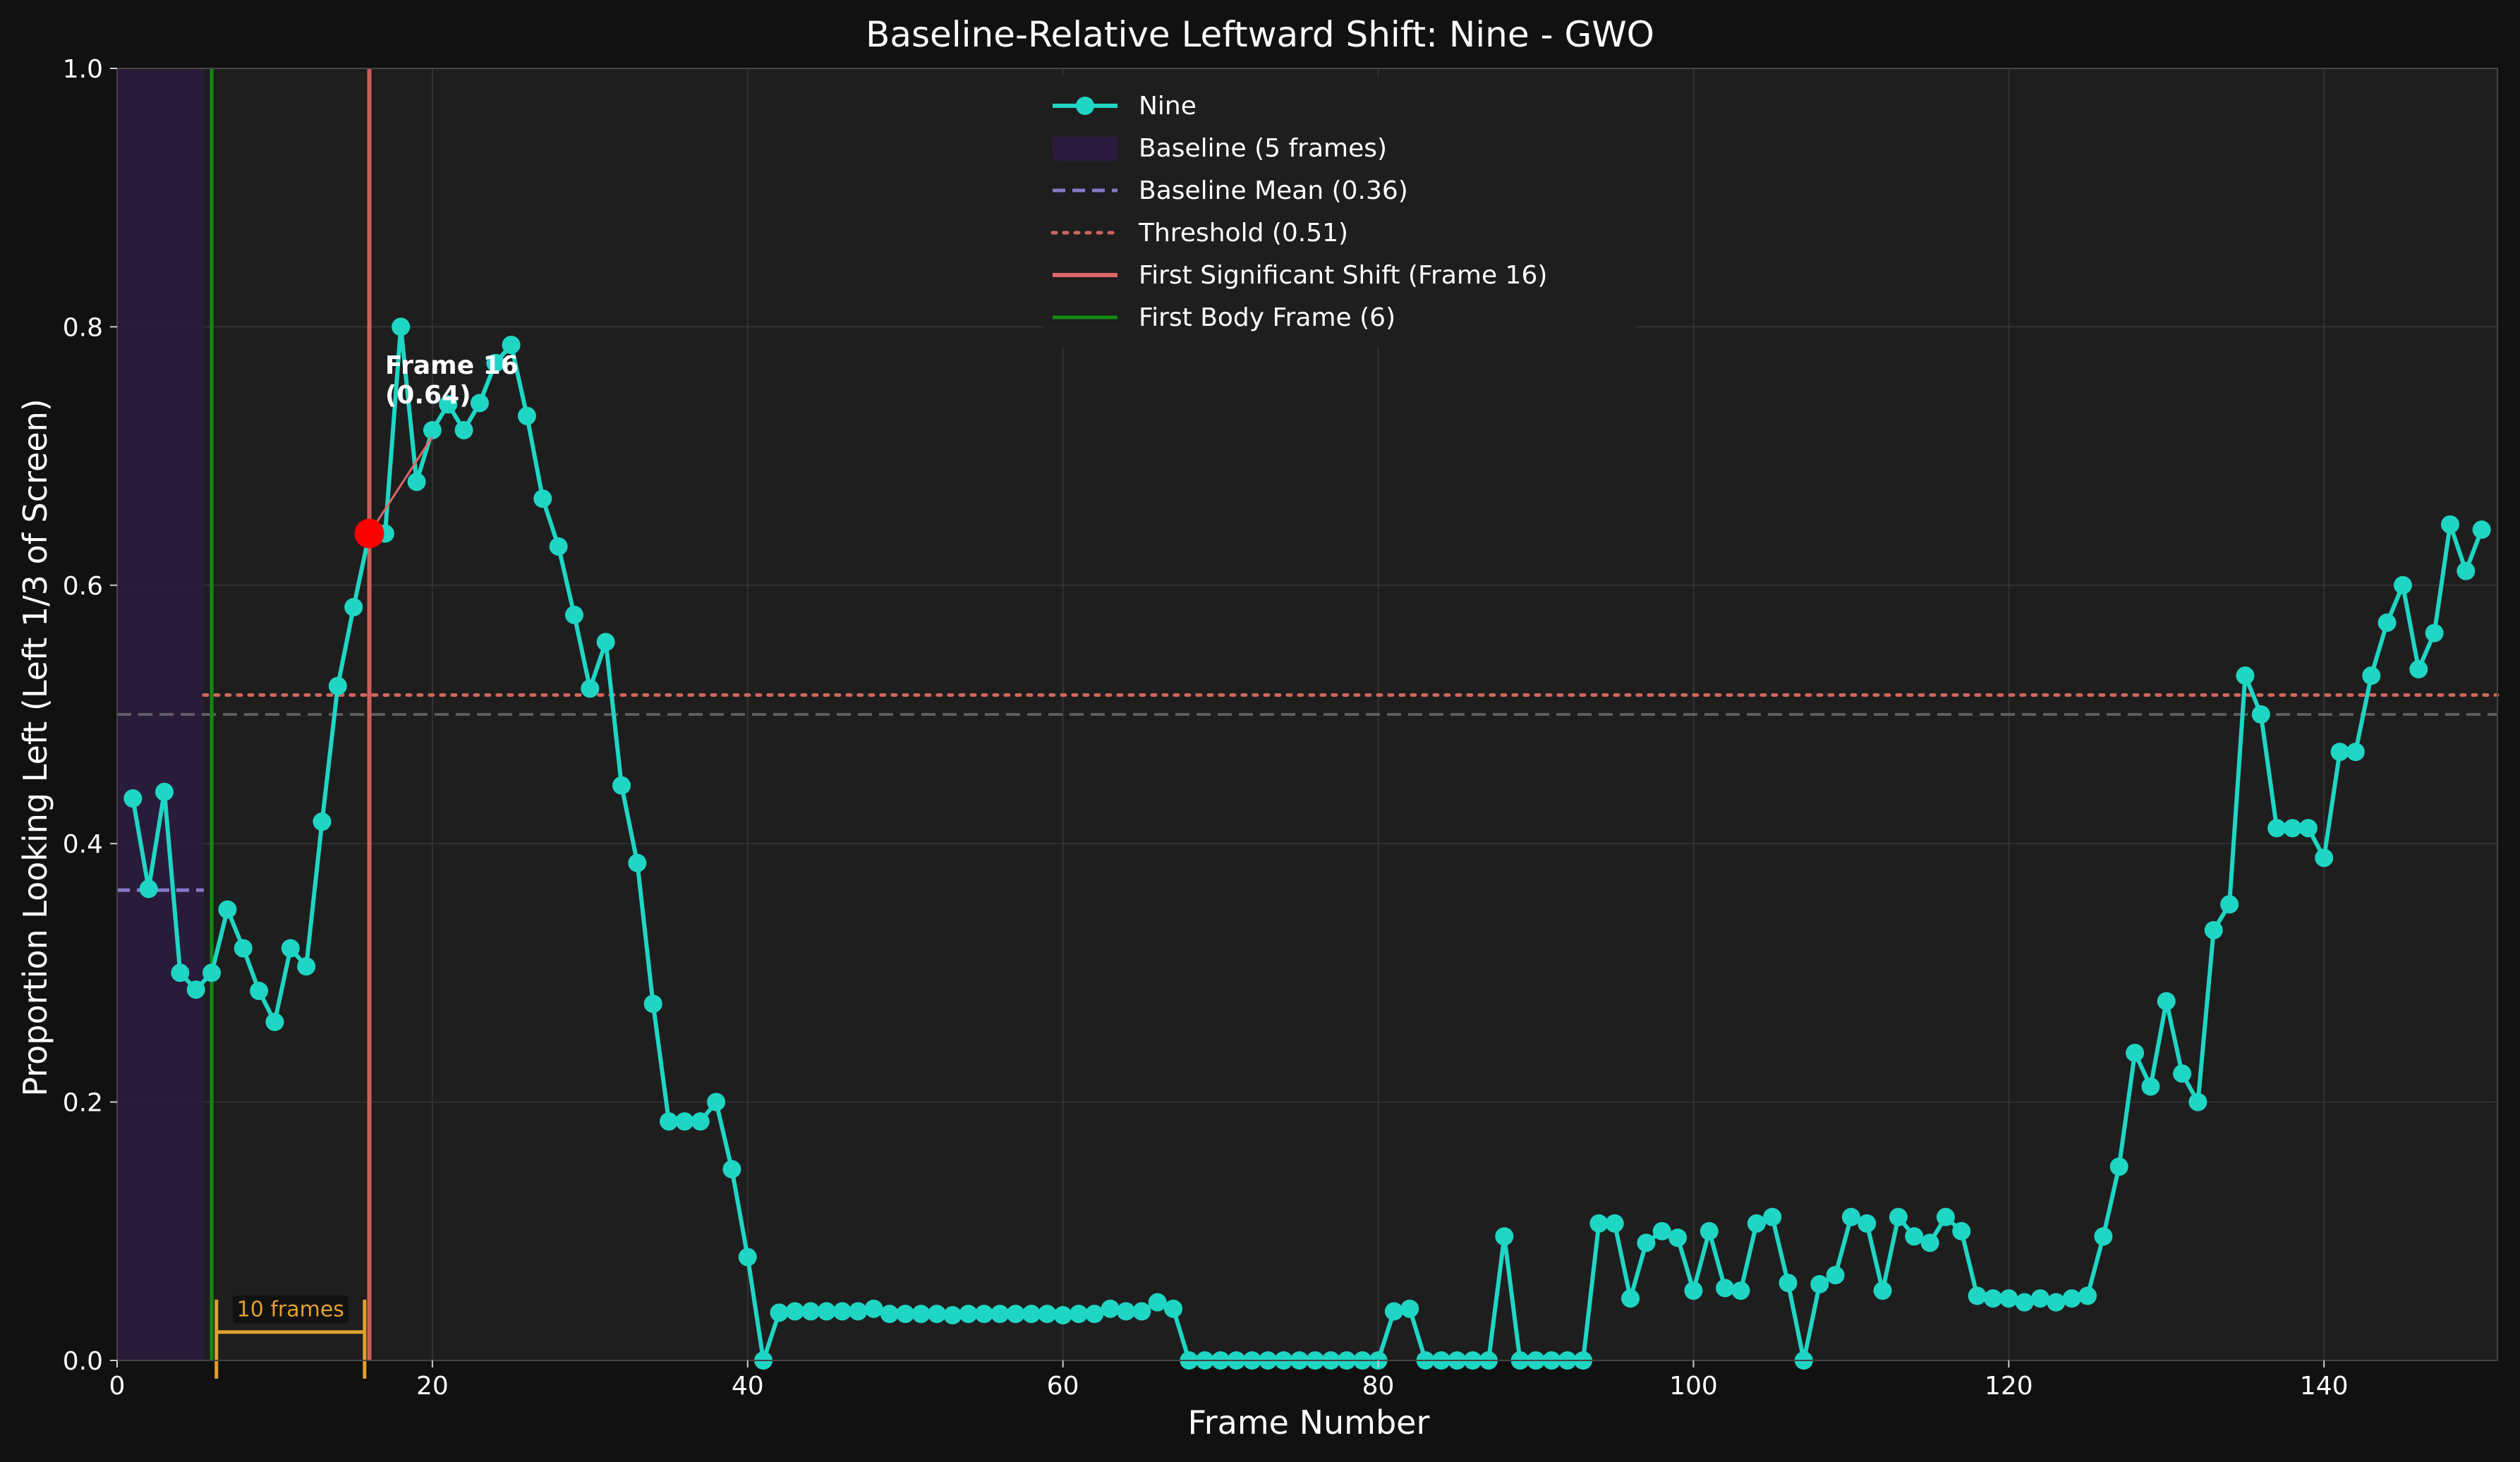  I want to click on legend-entry: Threshold (0.51), so click(1199, 233).